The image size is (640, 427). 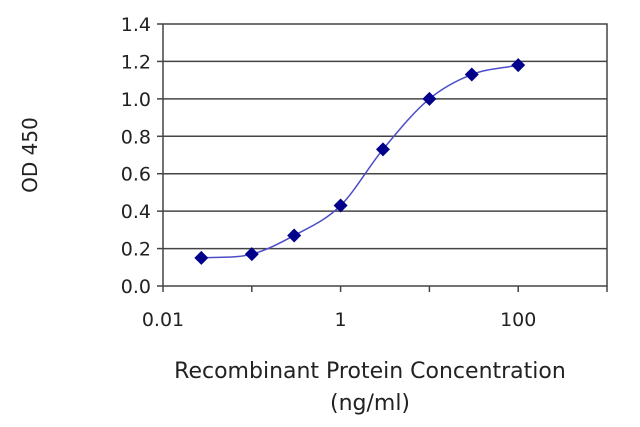 I want to click on y-axis-title: OD 450, so click(x=30, y=155).